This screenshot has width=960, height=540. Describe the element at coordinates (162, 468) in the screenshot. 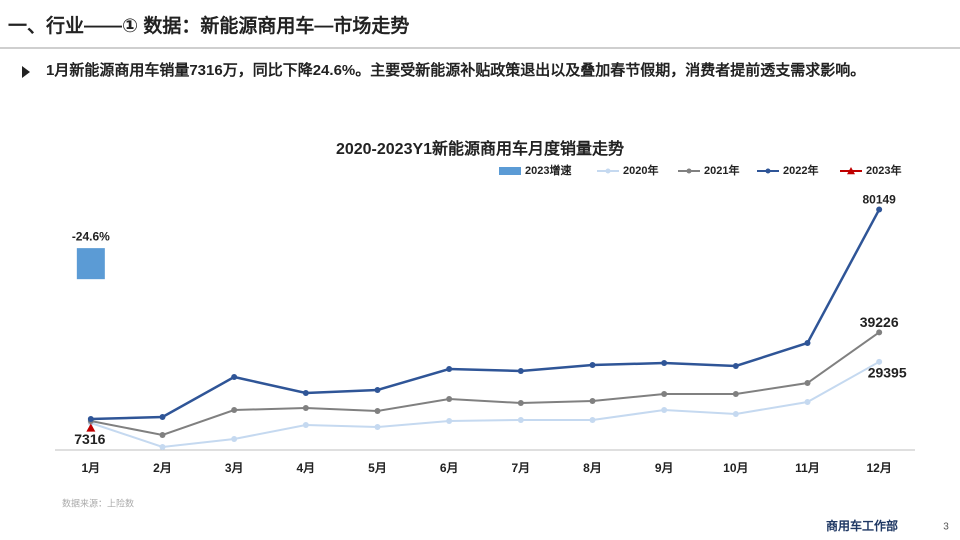

I see `x-tick-label: 2月` at that location.